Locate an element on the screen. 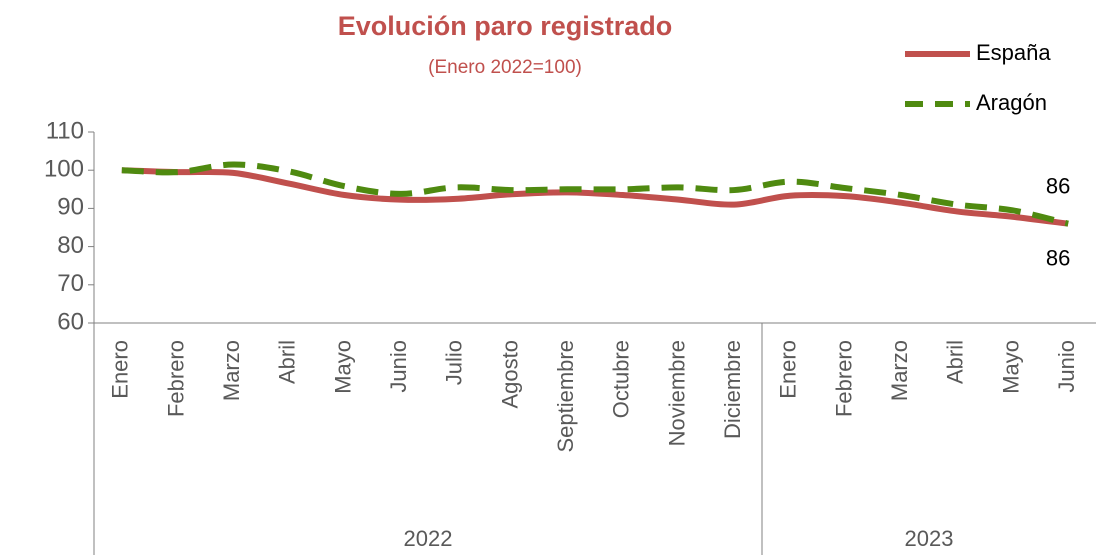  y-tick-label: 110 is located at coordinates (65, 130).